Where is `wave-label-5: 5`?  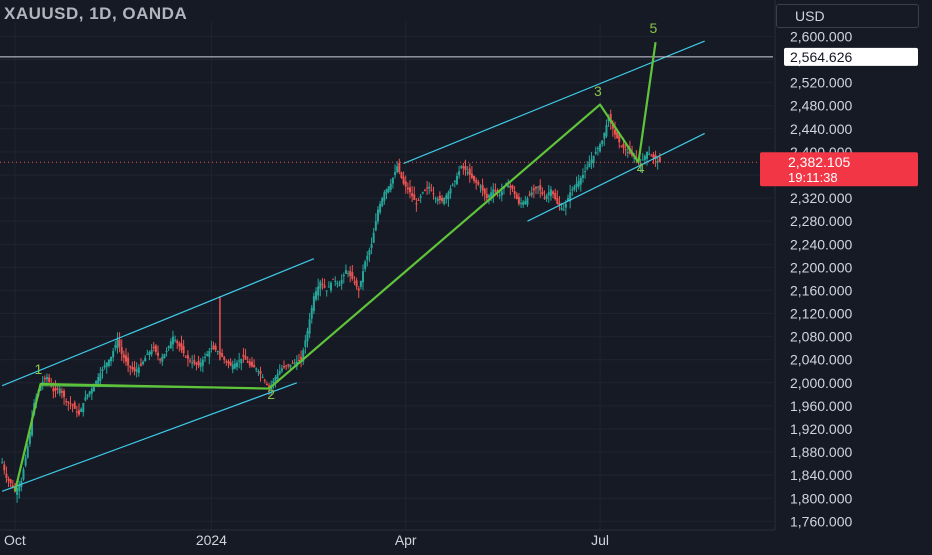 wave-label-5: 5 is located at coordinates (654, 28).